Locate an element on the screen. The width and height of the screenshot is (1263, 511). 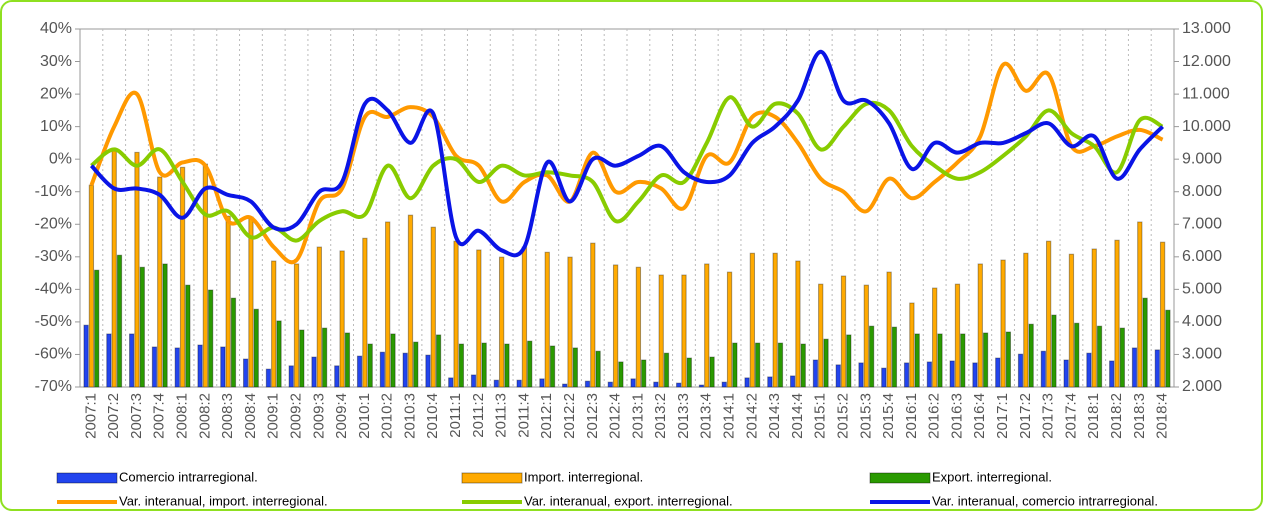
x-tick-label: 2012:1 is located at coordinates (546, 416).